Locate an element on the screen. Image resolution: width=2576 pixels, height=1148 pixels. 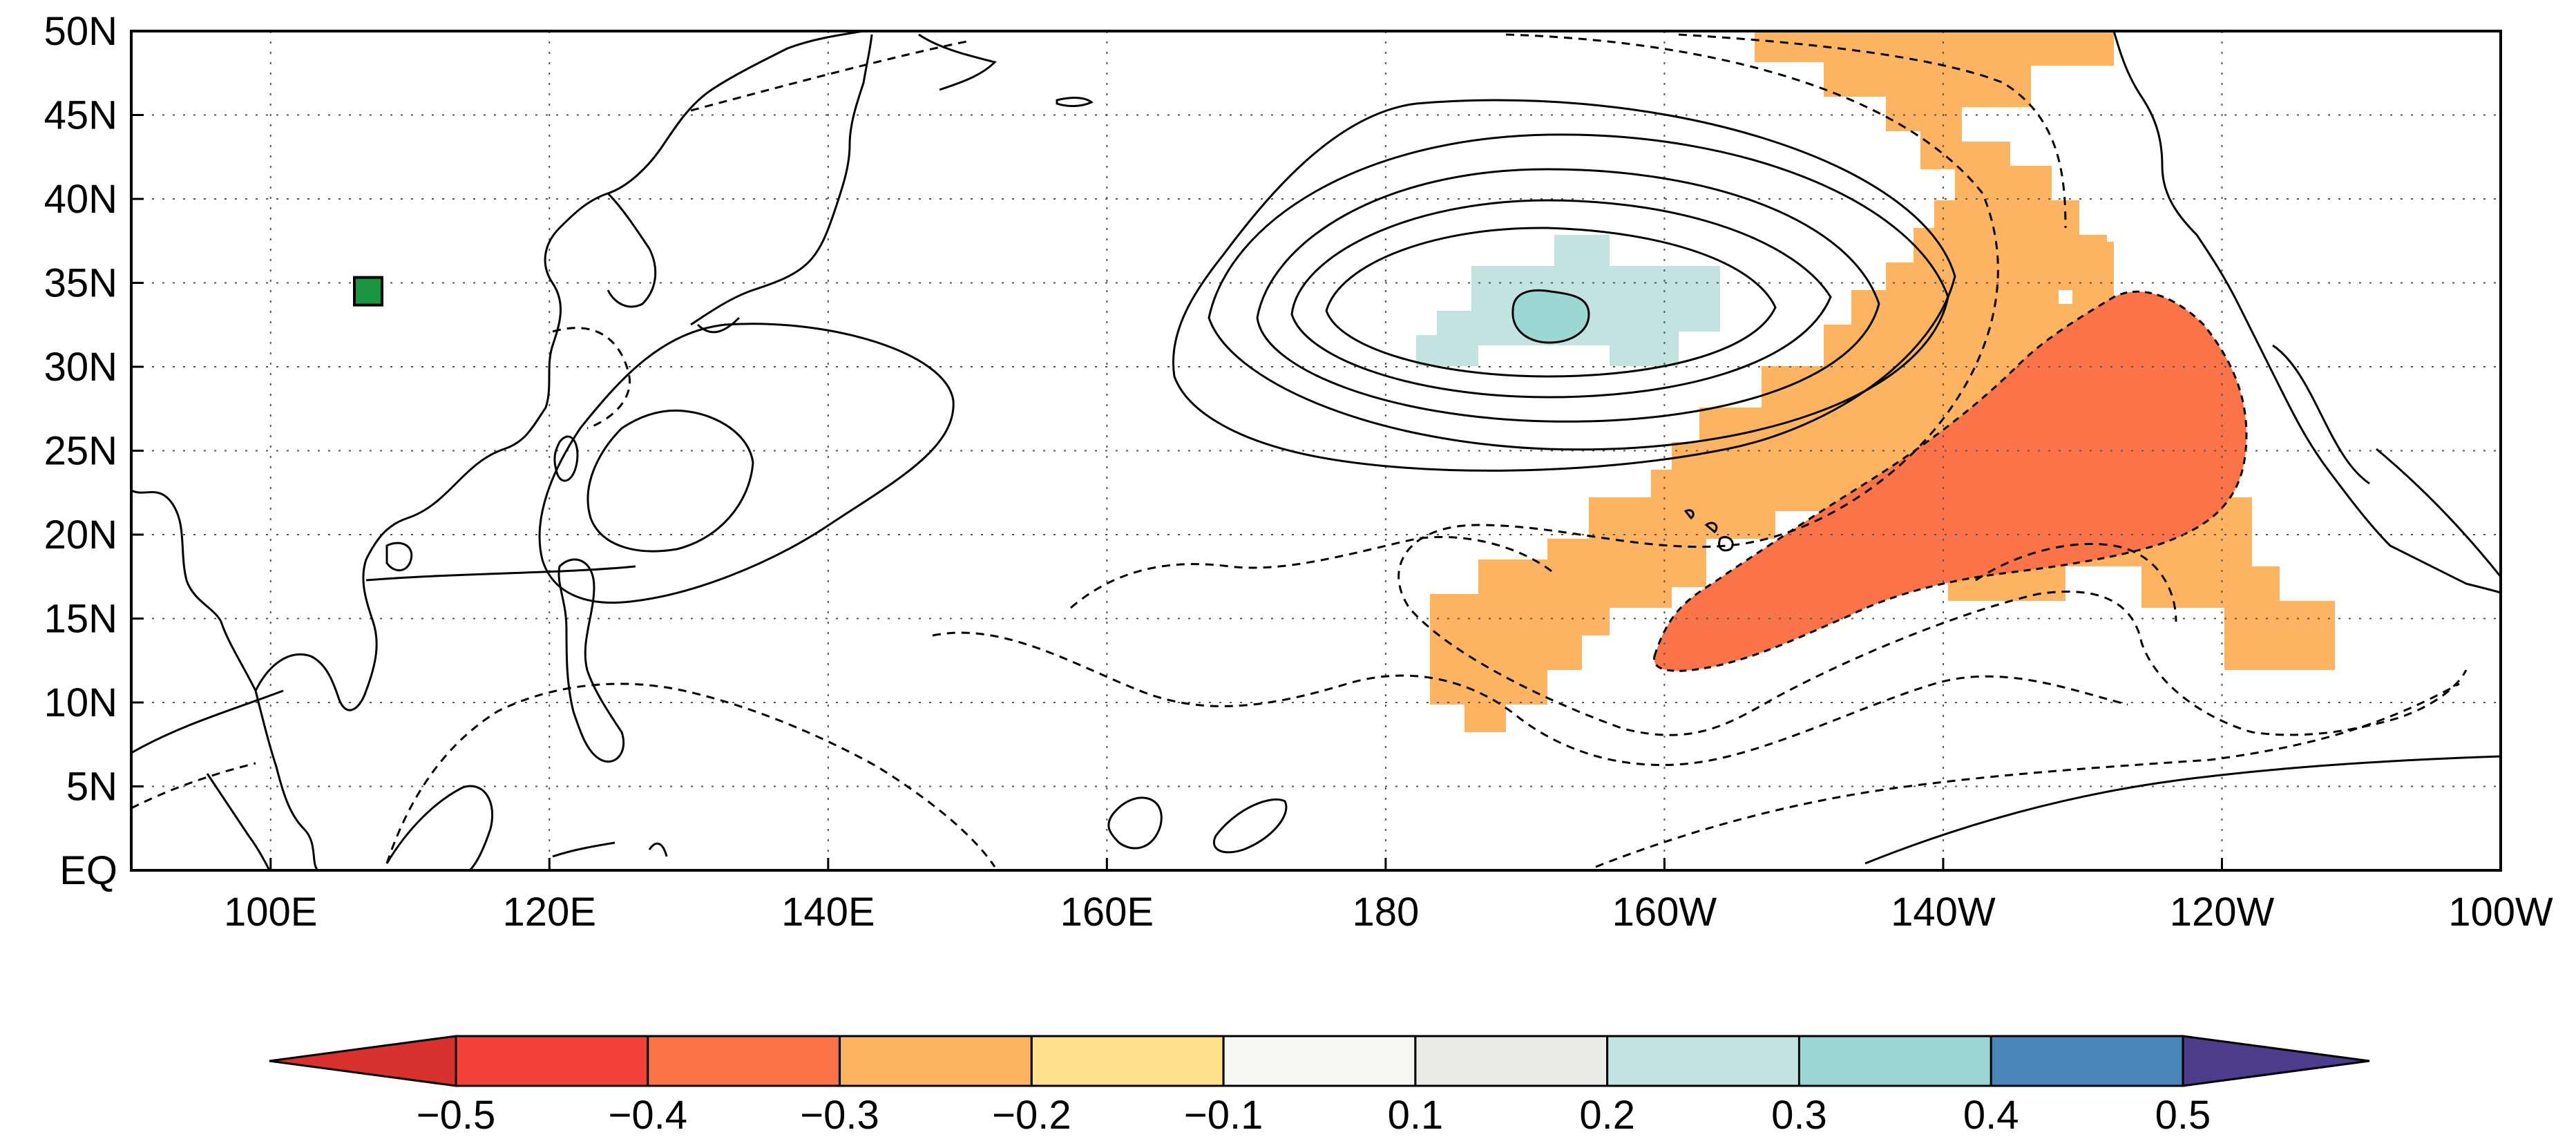
coastline-hawaii is located at coordinates (1709, 530).